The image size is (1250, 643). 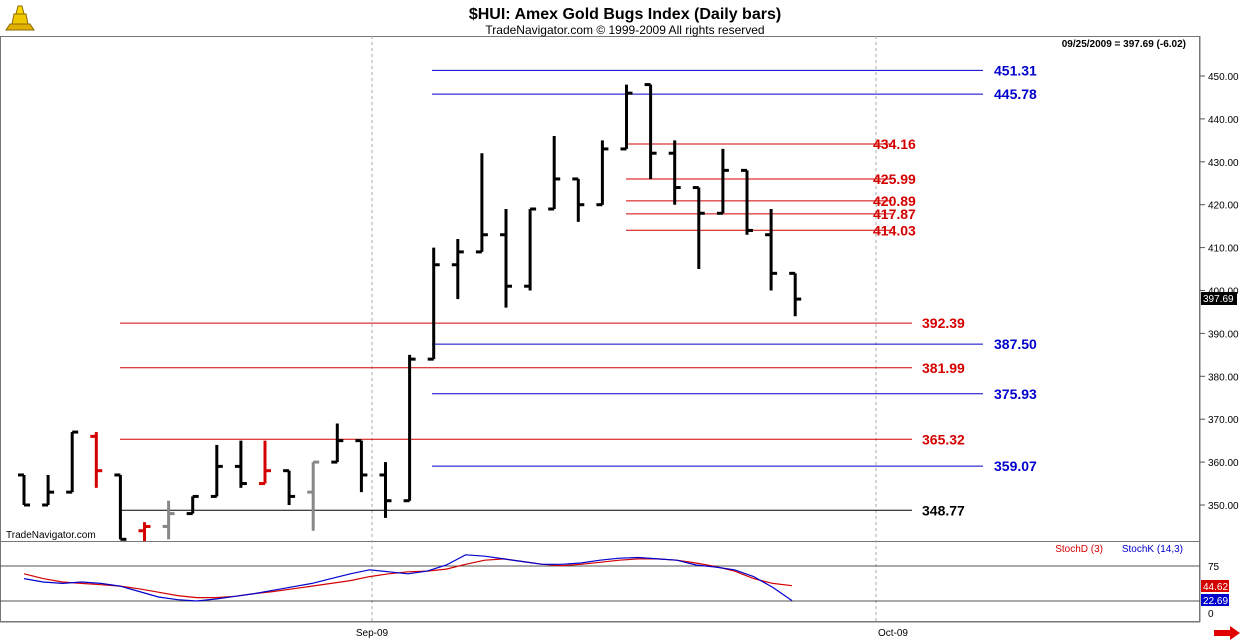 I want to click on level-label: 417.87, so click(x=894, y=214).